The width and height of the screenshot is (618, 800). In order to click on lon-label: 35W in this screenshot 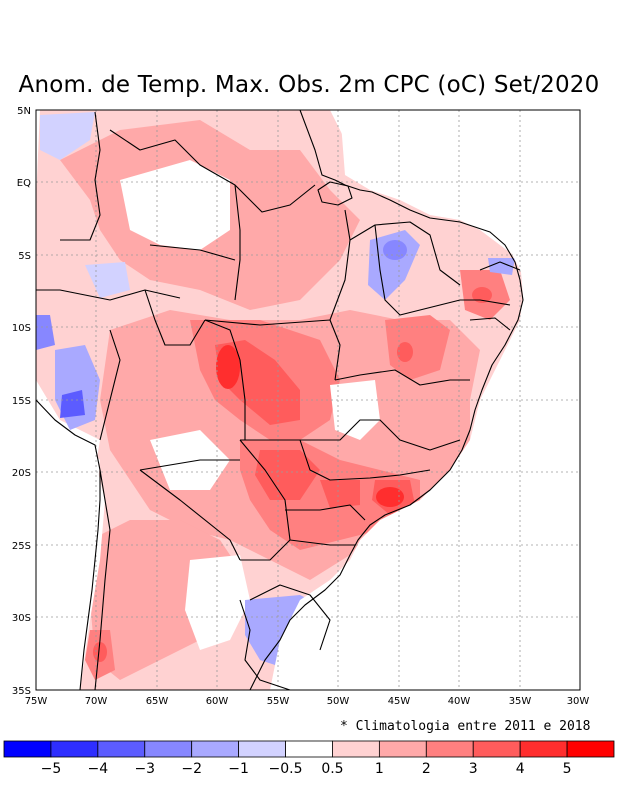, I will do `click(520, 701)`.